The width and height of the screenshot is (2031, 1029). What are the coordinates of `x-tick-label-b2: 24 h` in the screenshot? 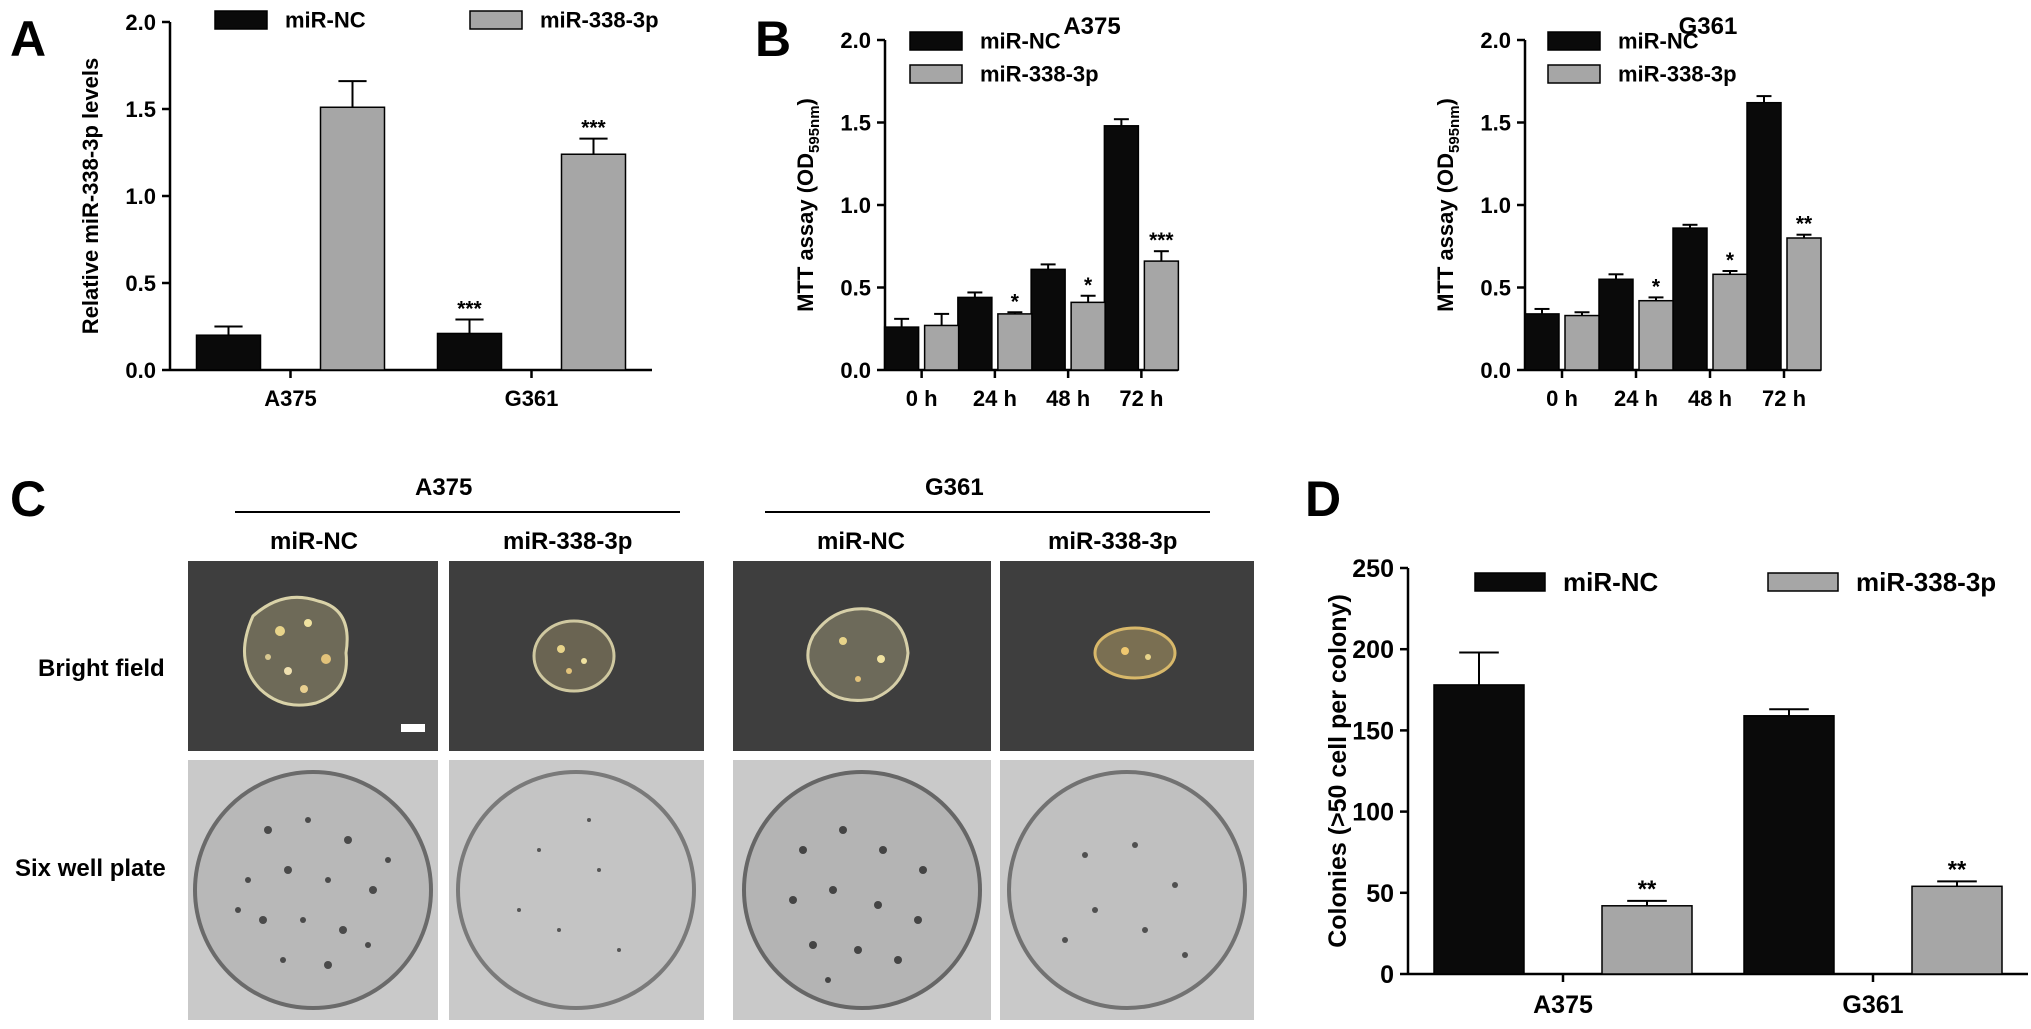 It's located at (1636, 398).